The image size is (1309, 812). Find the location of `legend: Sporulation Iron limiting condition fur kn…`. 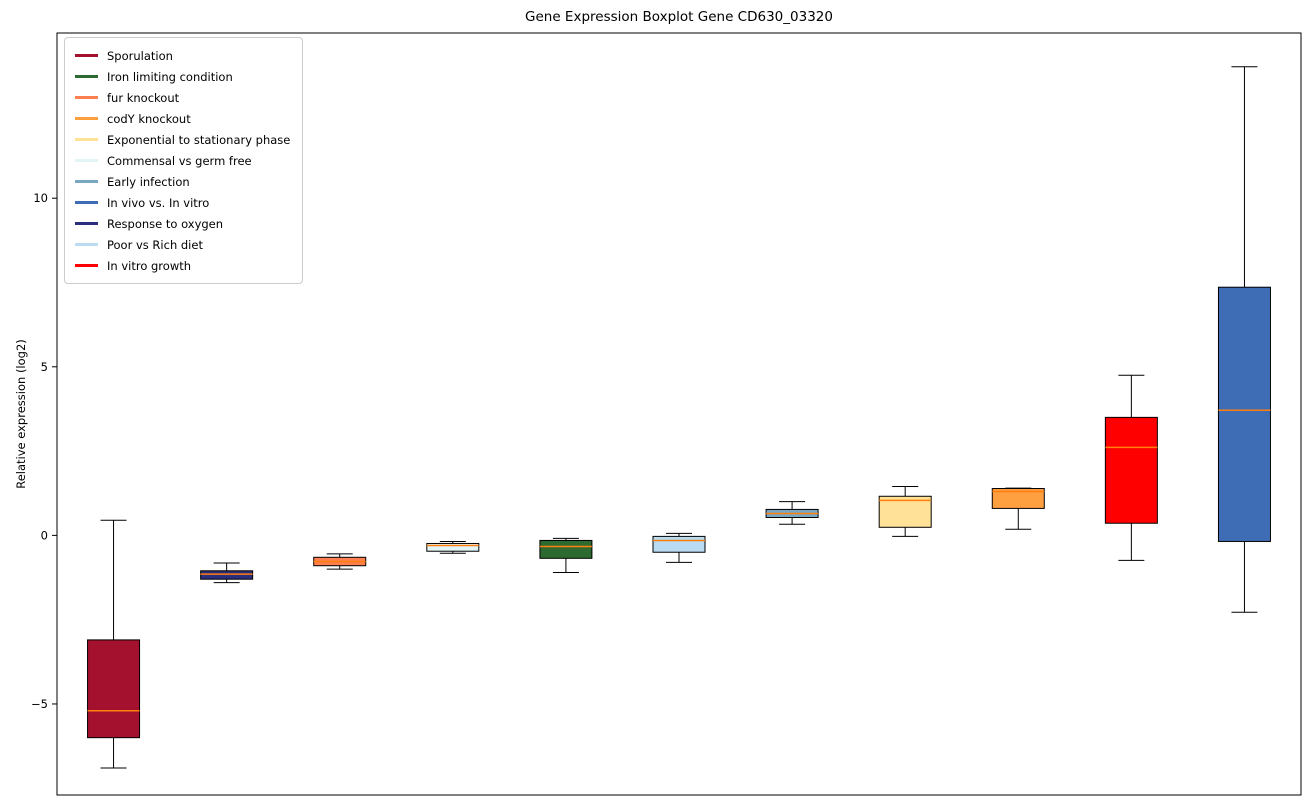

legend: Sporulation Iron limiting condition fur kn… is located at coordinates (184, 160).